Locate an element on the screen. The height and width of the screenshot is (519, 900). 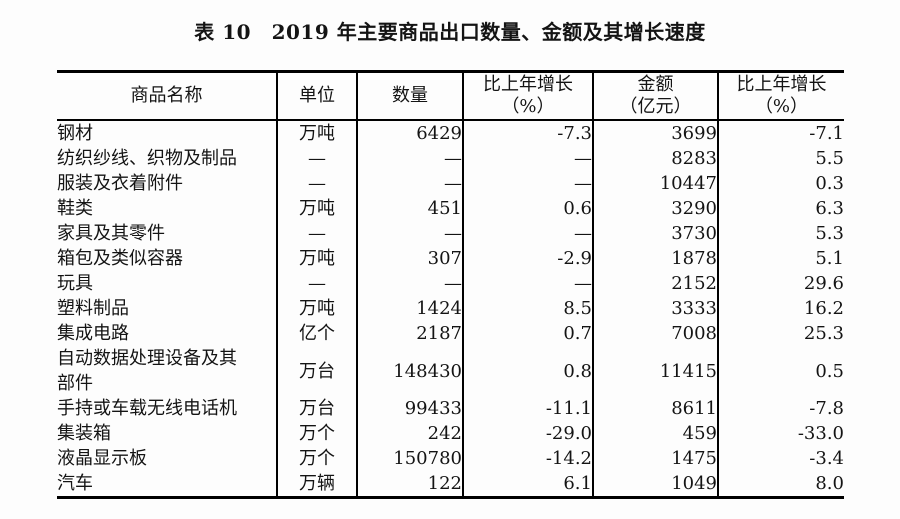
quantity-growth-cell: 0.8 is located at coordinates (527, 371).